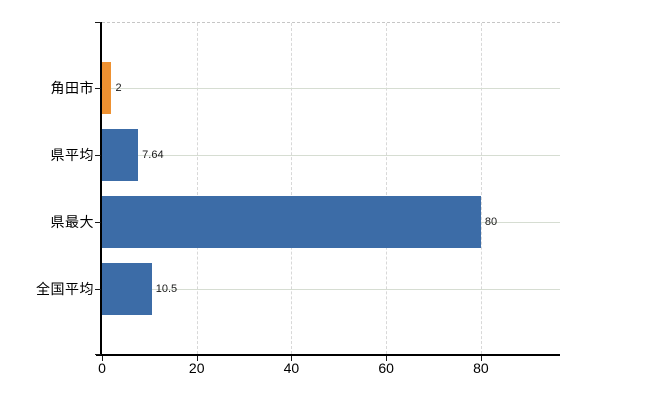 This screenshot has width=650, height=400. I want to click on x-axis-line, so click(328, 355).